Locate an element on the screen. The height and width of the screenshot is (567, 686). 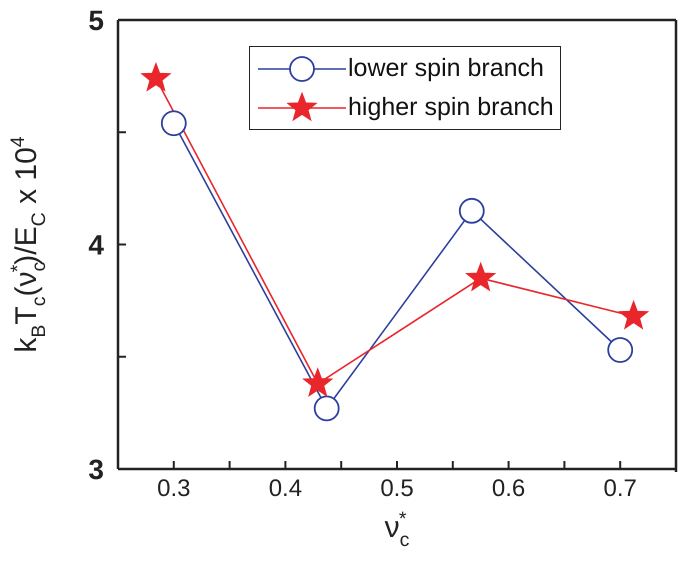
x-tick-label: 0.4 is located at coordinates (285, 488).